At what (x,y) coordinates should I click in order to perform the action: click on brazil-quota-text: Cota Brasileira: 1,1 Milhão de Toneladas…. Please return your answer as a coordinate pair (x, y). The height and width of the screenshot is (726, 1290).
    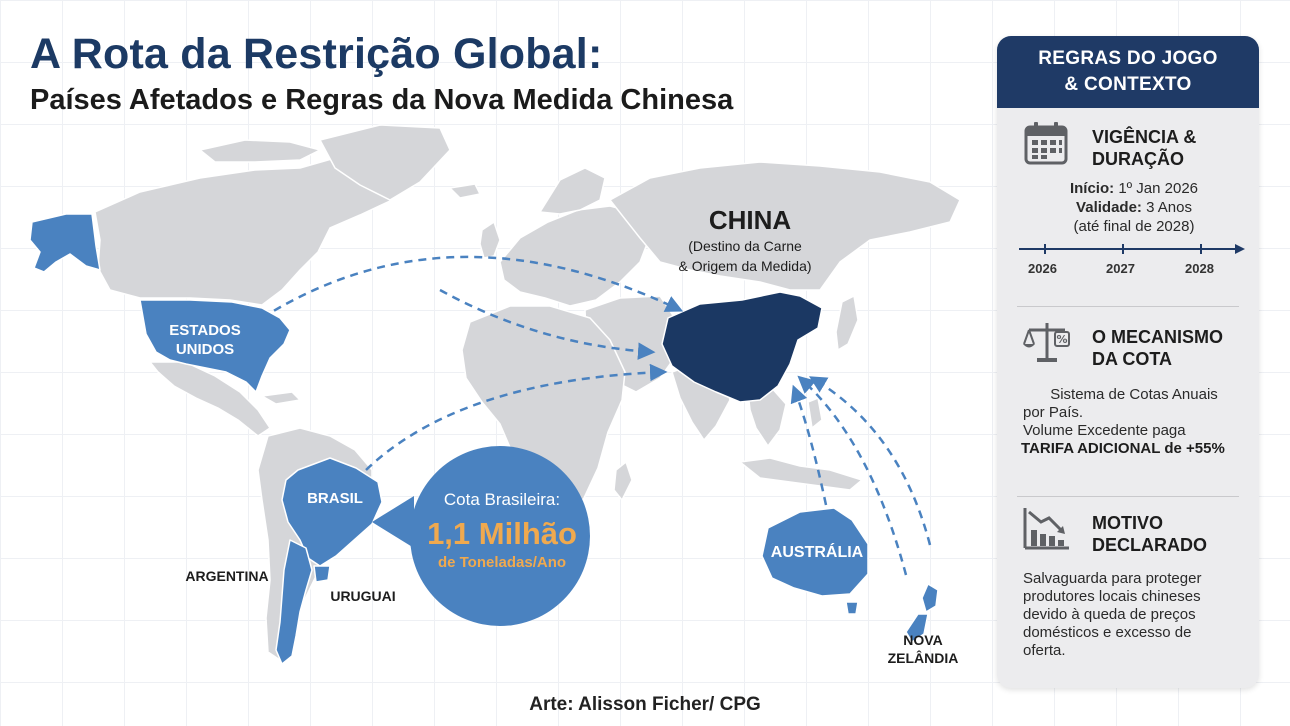
    Looking at the image, I should click on (502, 530).